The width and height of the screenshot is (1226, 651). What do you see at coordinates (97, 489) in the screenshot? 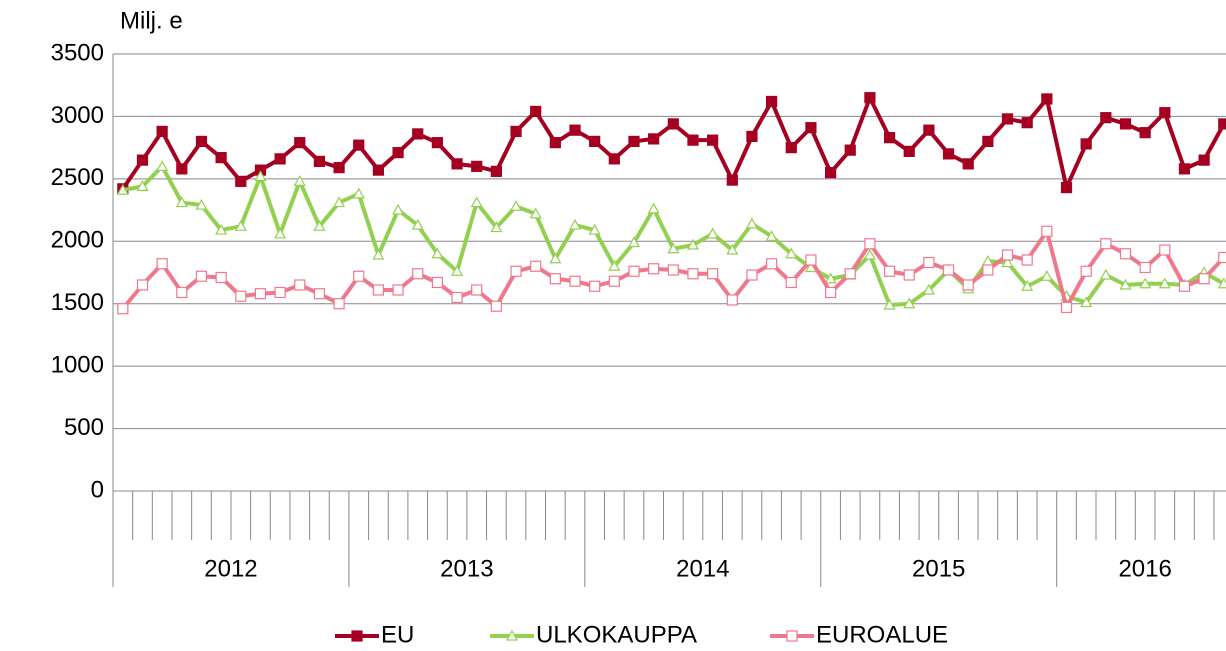
I see `y-tick-label: 0` at bounding box center [97, 489].